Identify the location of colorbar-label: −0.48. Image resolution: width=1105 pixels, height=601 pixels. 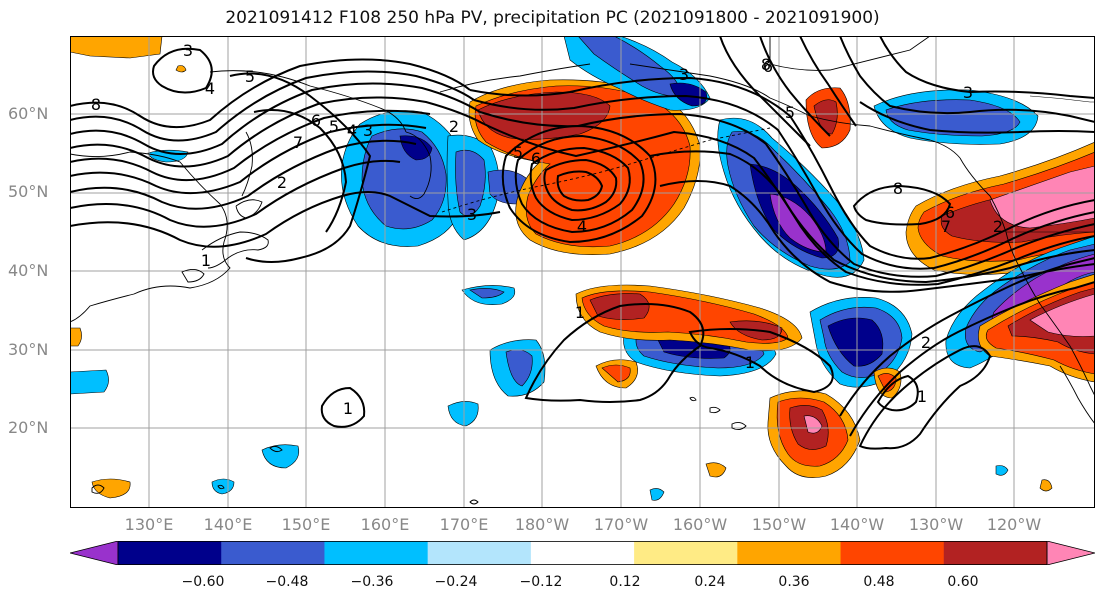
(287, 582).